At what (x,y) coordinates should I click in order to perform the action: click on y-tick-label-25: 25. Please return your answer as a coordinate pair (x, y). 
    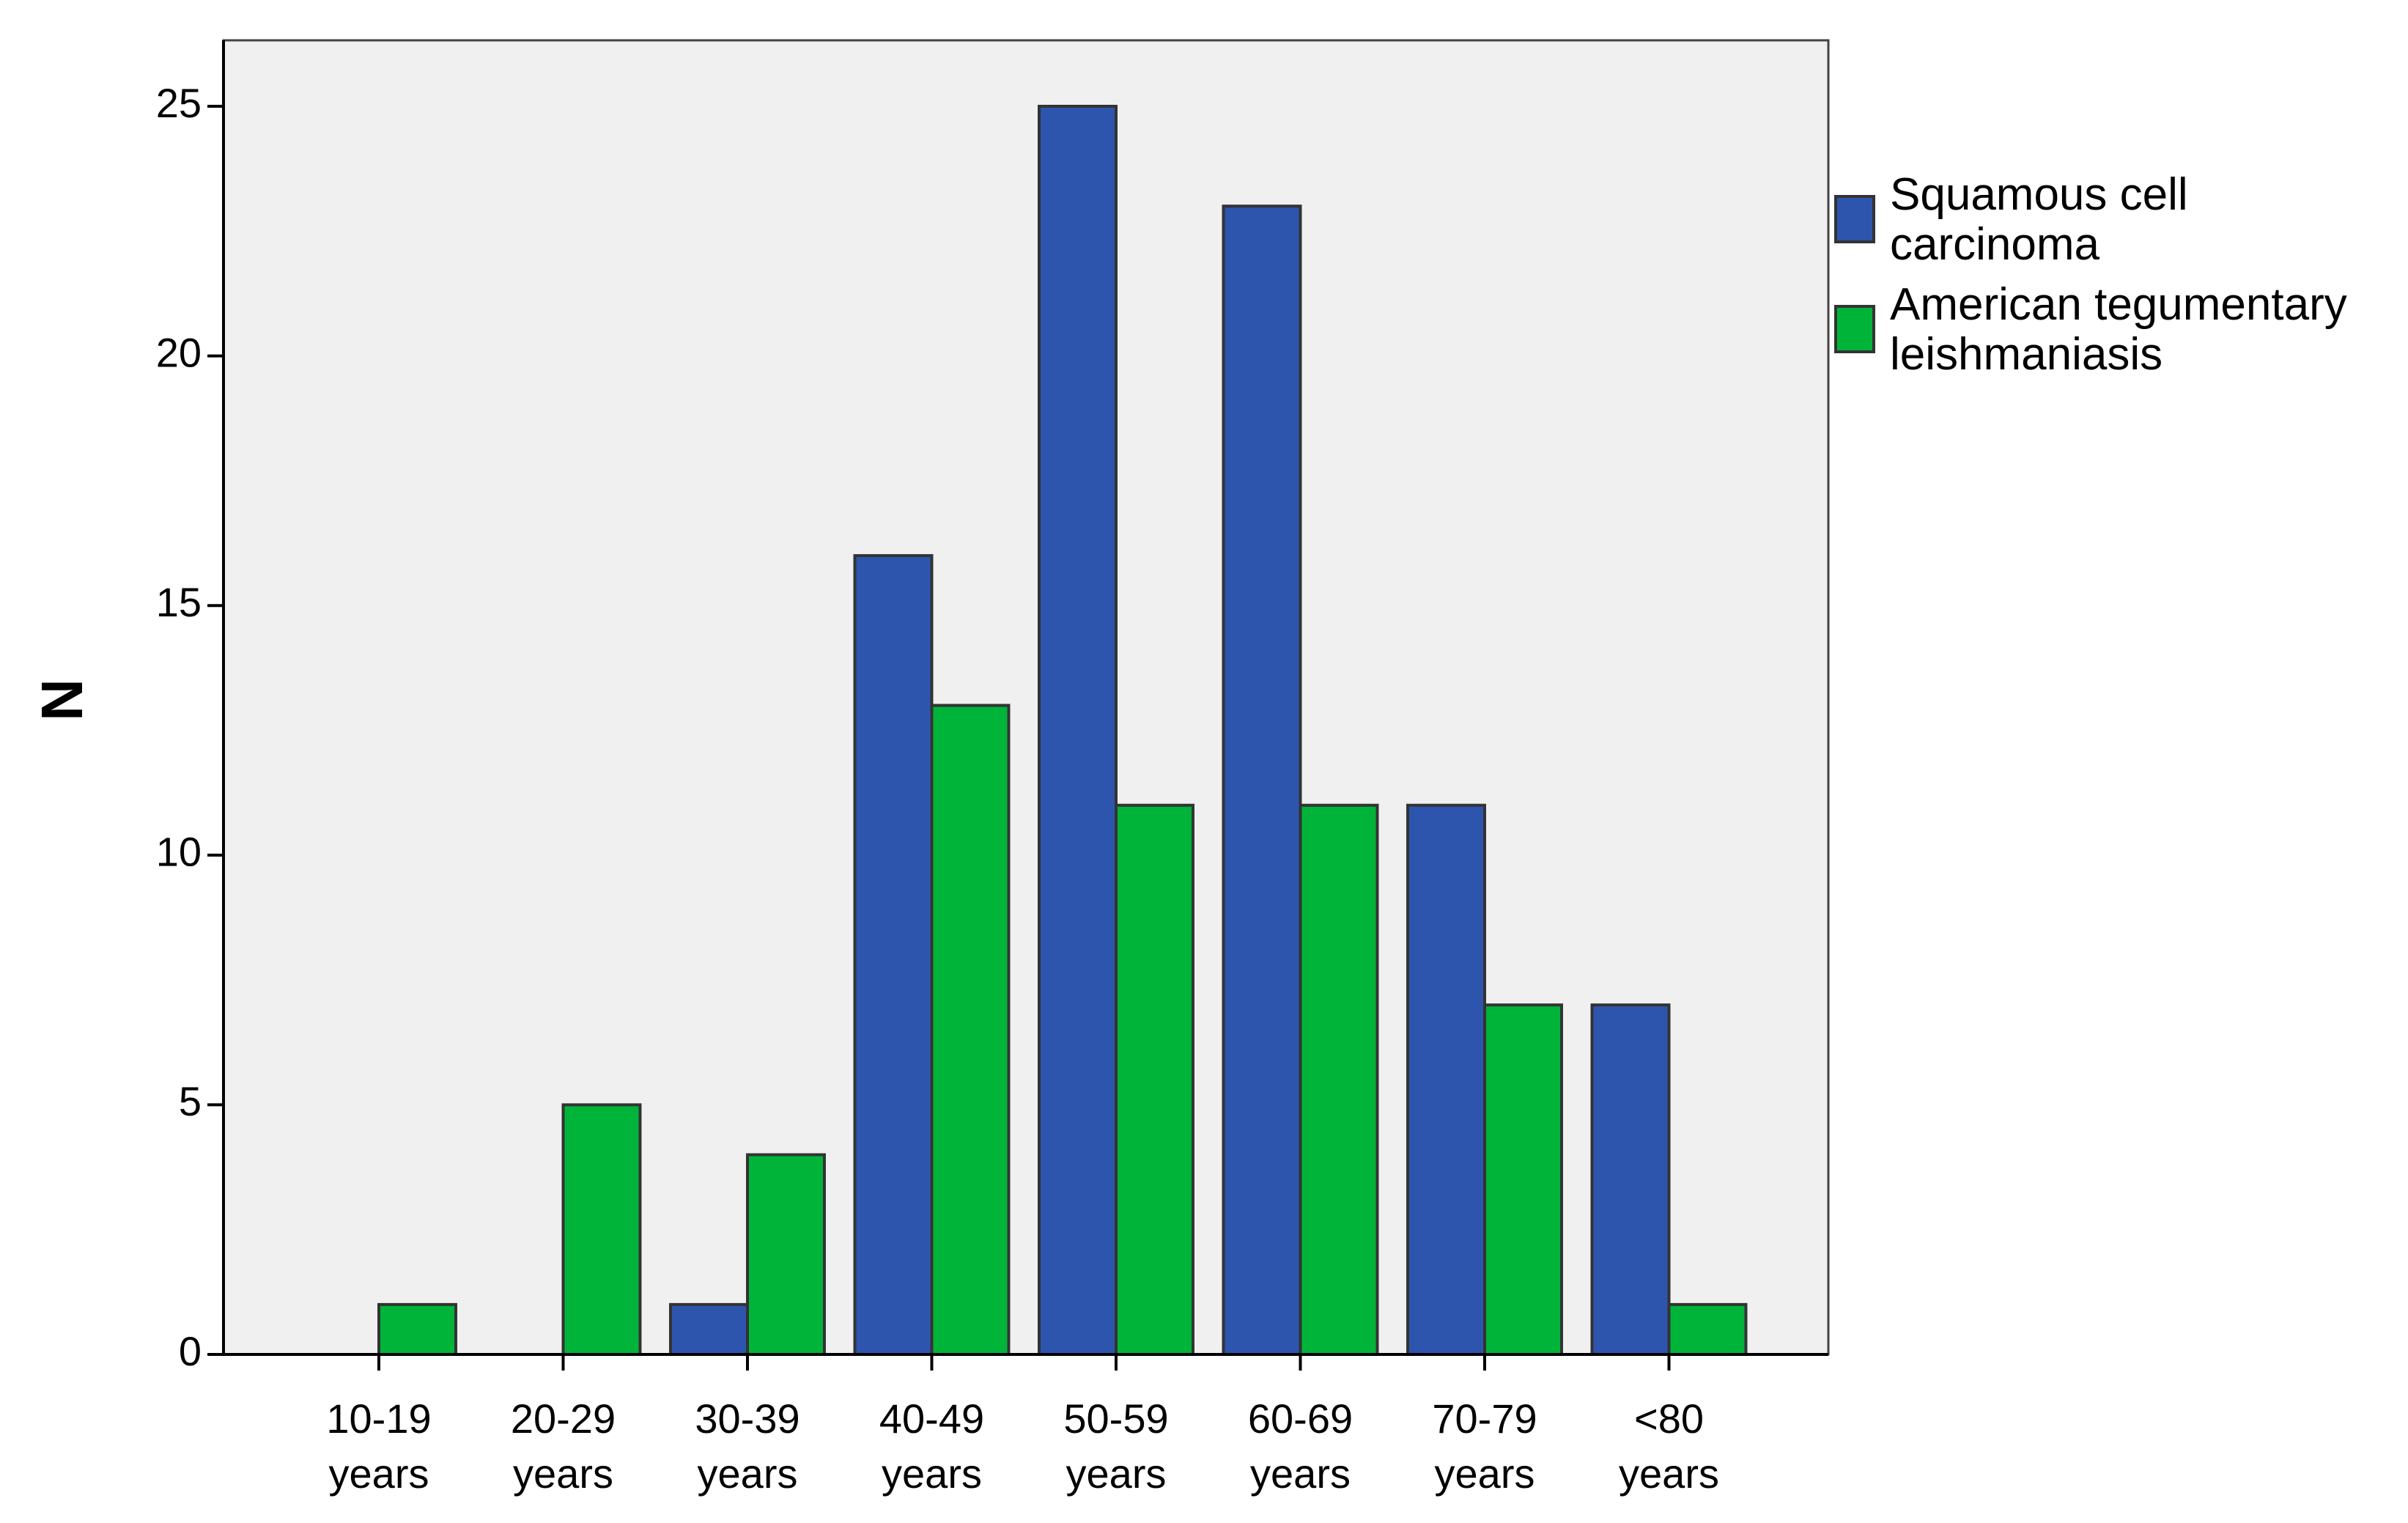
    Looking at the image, I should click on (179, 103).